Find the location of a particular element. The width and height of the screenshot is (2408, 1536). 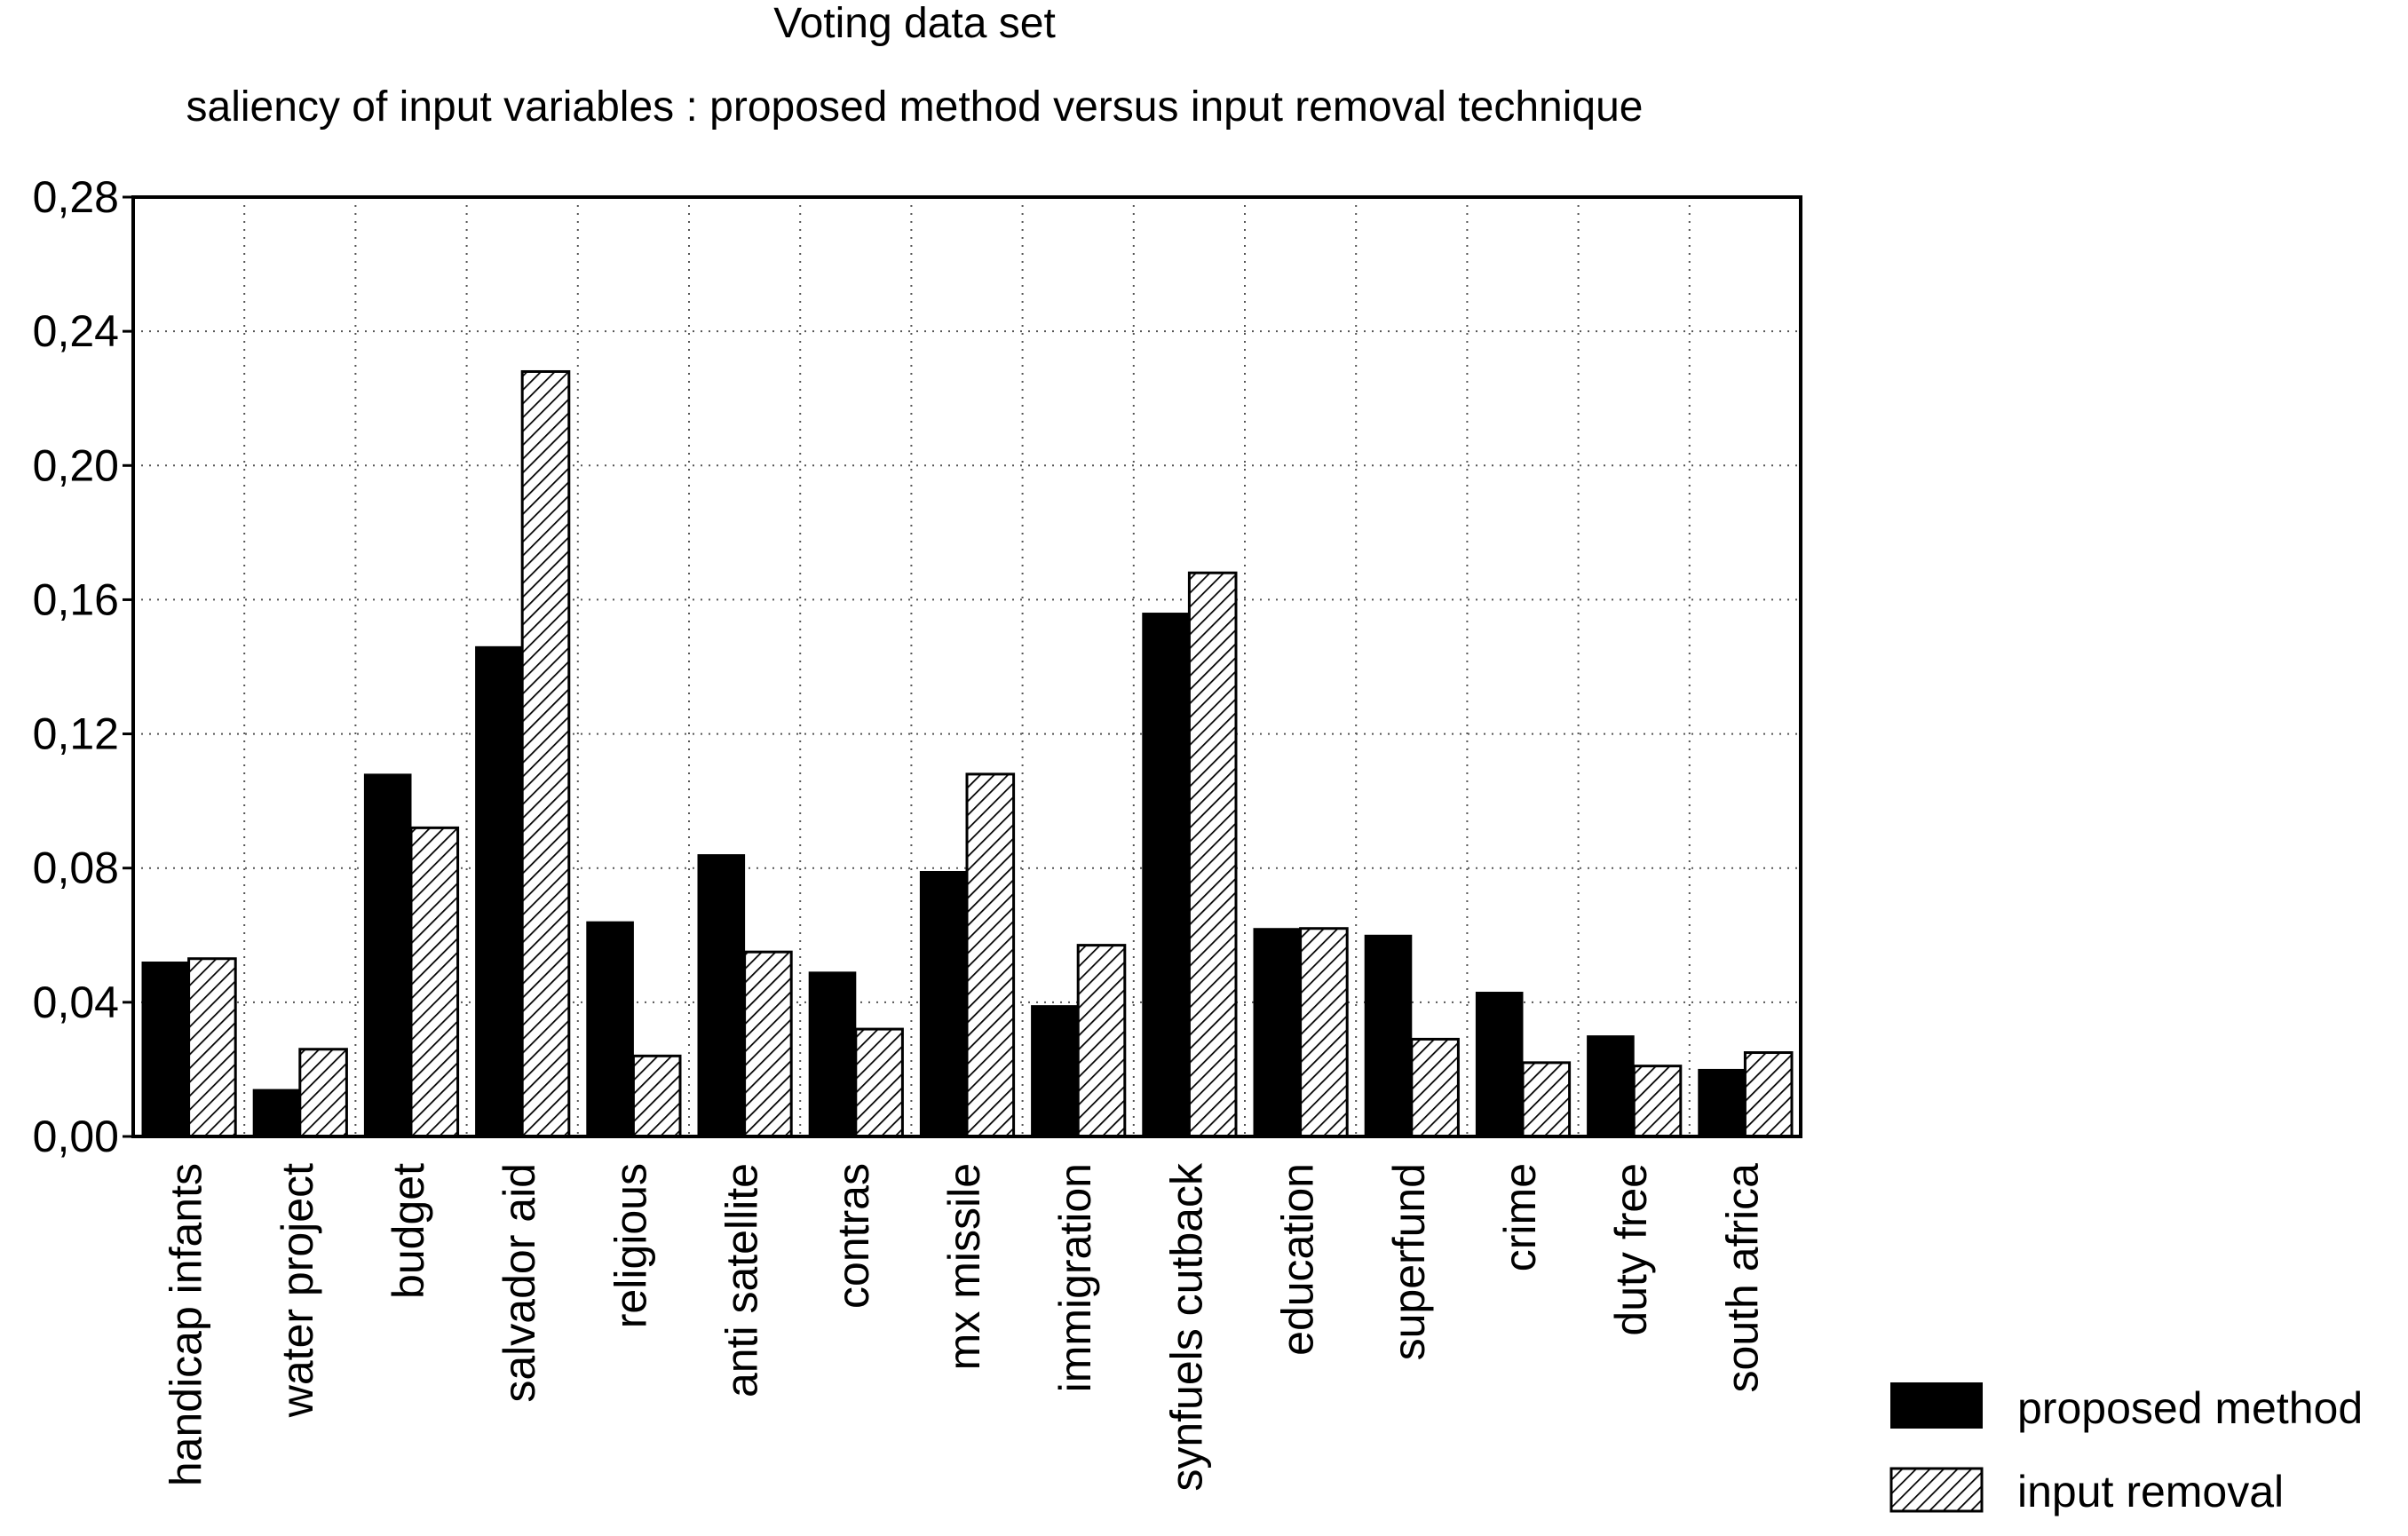

x-tick-label-synfuels-cutback: synfuels cutback is located at coordinates (1186, 1327).